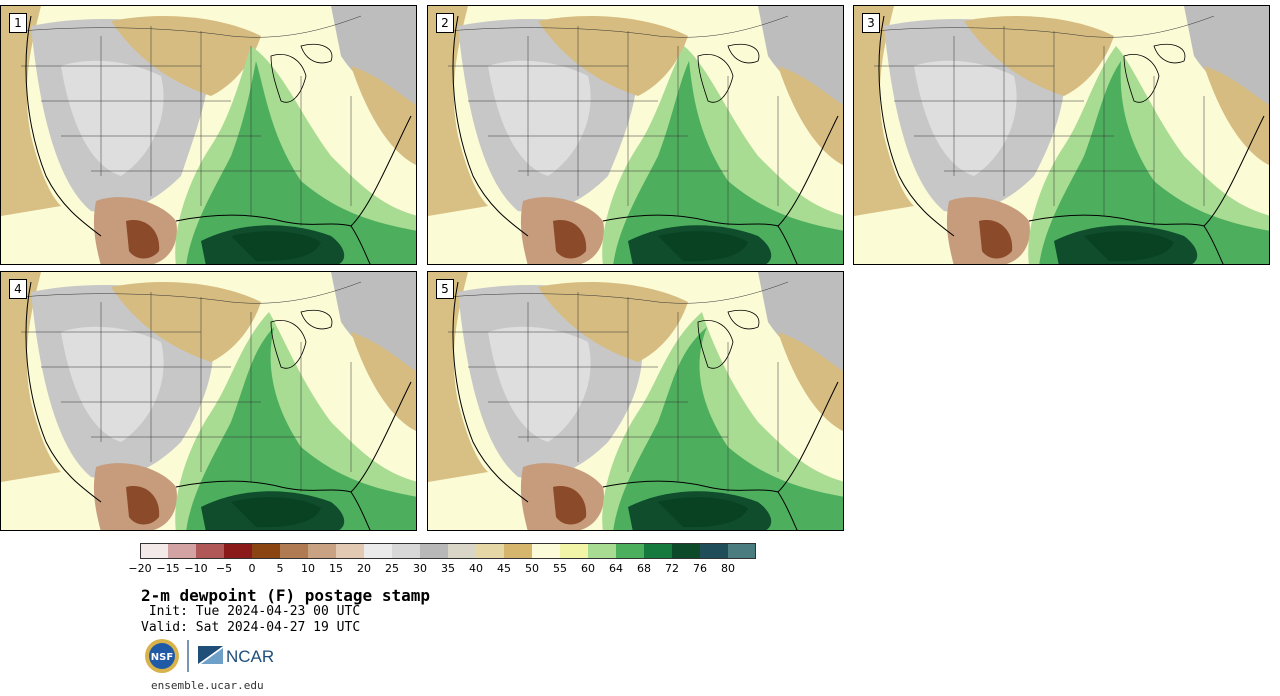  I want to click on postage-stamp-panel-3: 3, so click(1061, 135).